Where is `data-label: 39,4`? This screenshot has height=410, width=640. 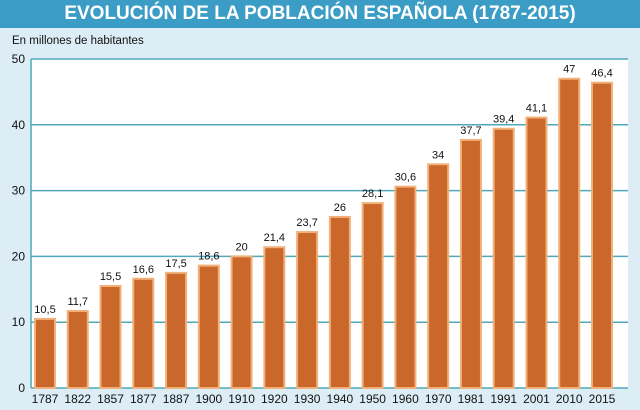
data-label: 39,4 is located at coordinates (503, 120).